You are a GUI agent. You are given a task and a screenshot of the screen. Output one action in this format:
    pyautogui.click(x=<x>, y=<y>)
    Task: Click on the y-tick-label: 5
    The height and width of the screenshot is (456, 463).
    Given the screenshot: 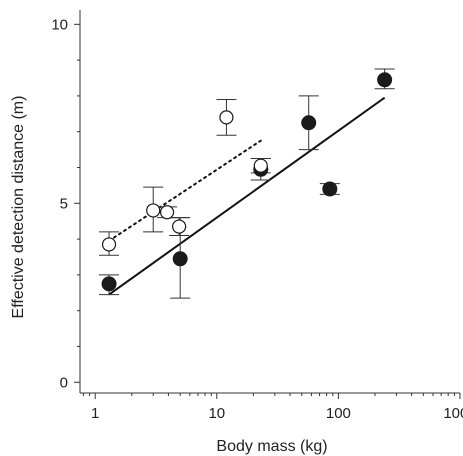 What is the action you would take?
    pyautogui.click(x=64, y=203)
    